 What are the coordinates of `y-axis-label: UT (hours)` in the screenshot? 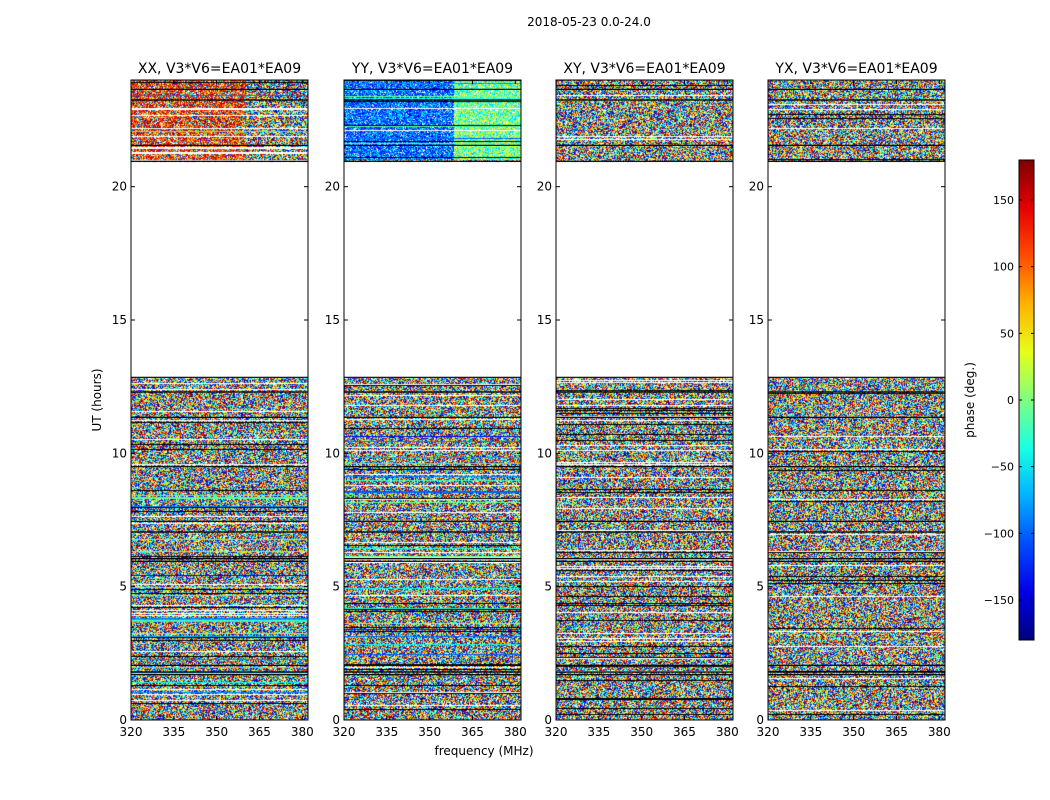 It's located at (97, 399).